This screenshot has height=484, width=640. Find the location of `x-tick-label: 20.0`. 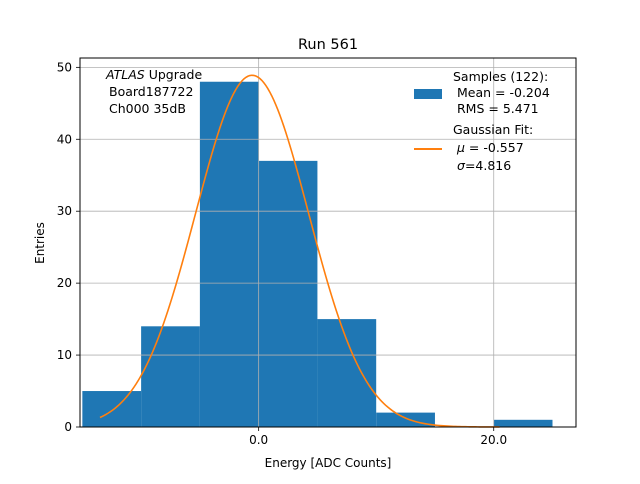

x-tick-label: 20.0 is located at coordinates (493, 440).